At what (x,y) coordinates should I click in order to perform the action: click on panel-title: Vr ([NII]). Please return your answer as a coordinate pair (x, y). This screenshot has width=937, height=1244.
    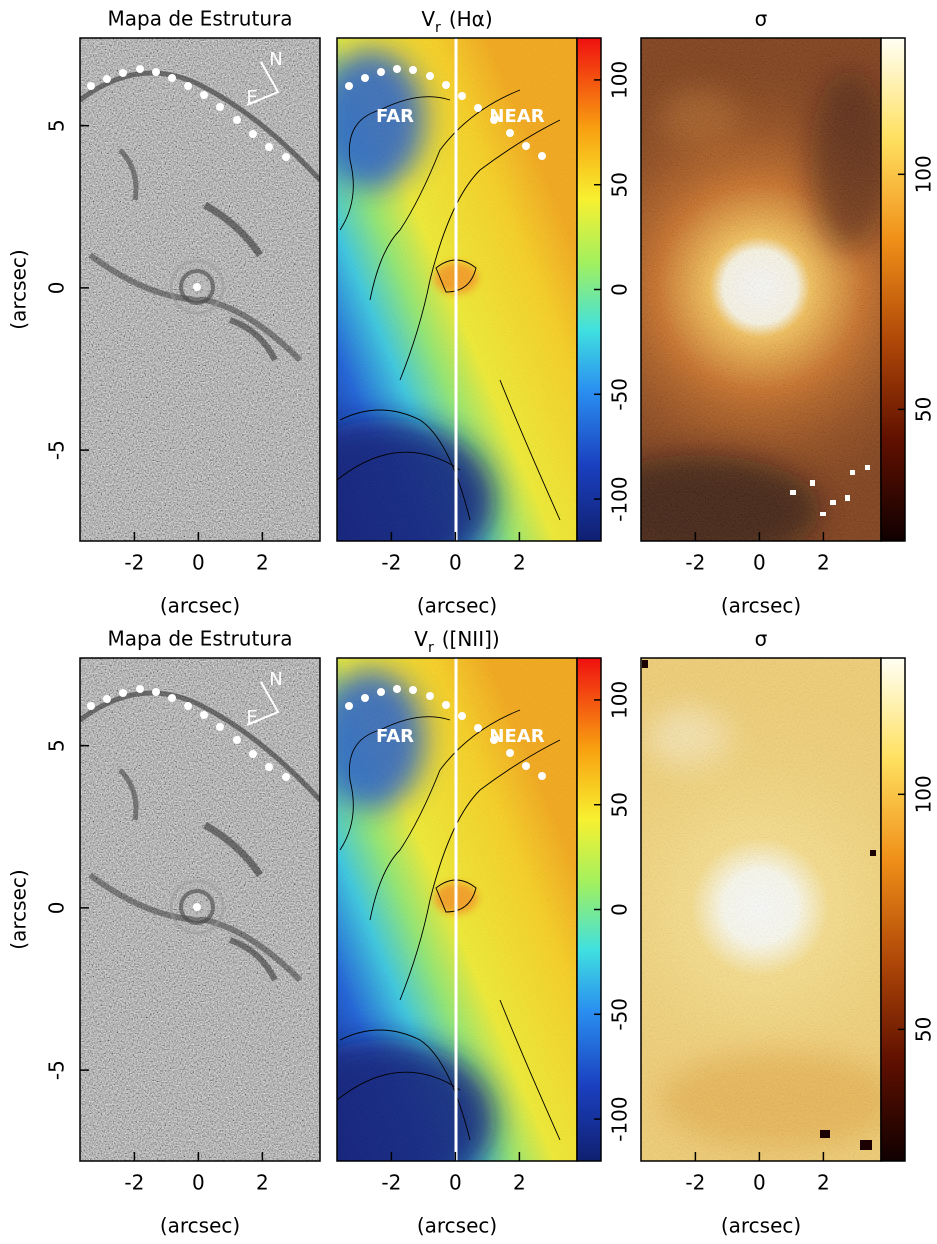
    Looking at the image, I should click on (456, 642).